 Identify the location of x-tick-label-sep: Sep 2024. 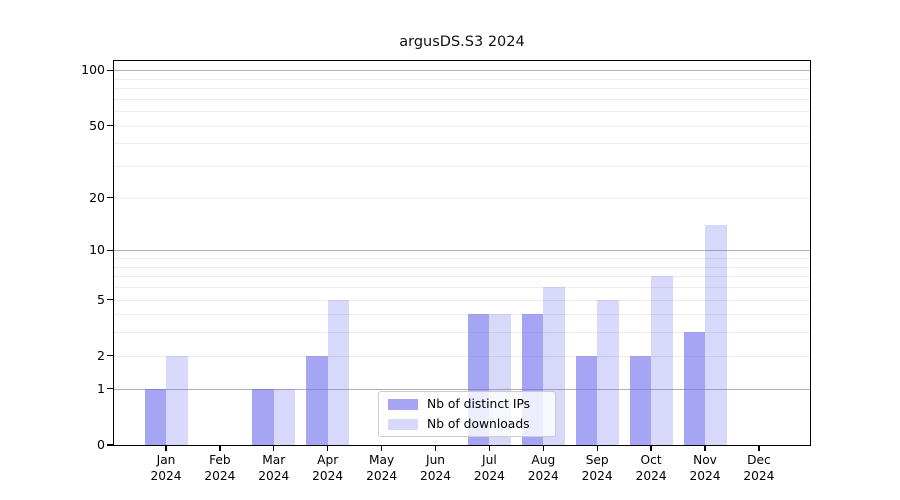
(597, 468).